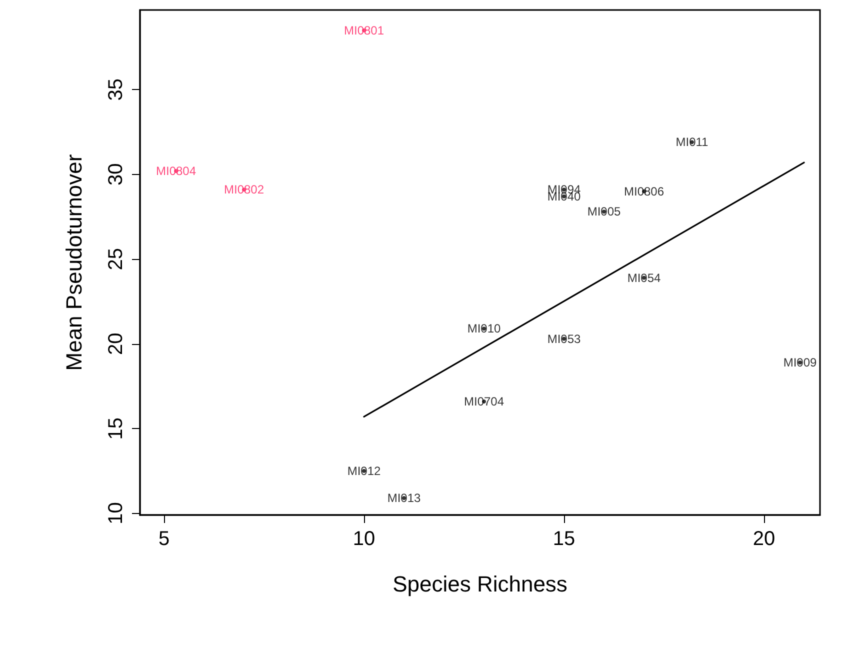  What do you see at coordinates (74, 262) in the screenshot?
I see `y-axis-title: Mean Pseudoturnover` at bounding box center [74, 262].